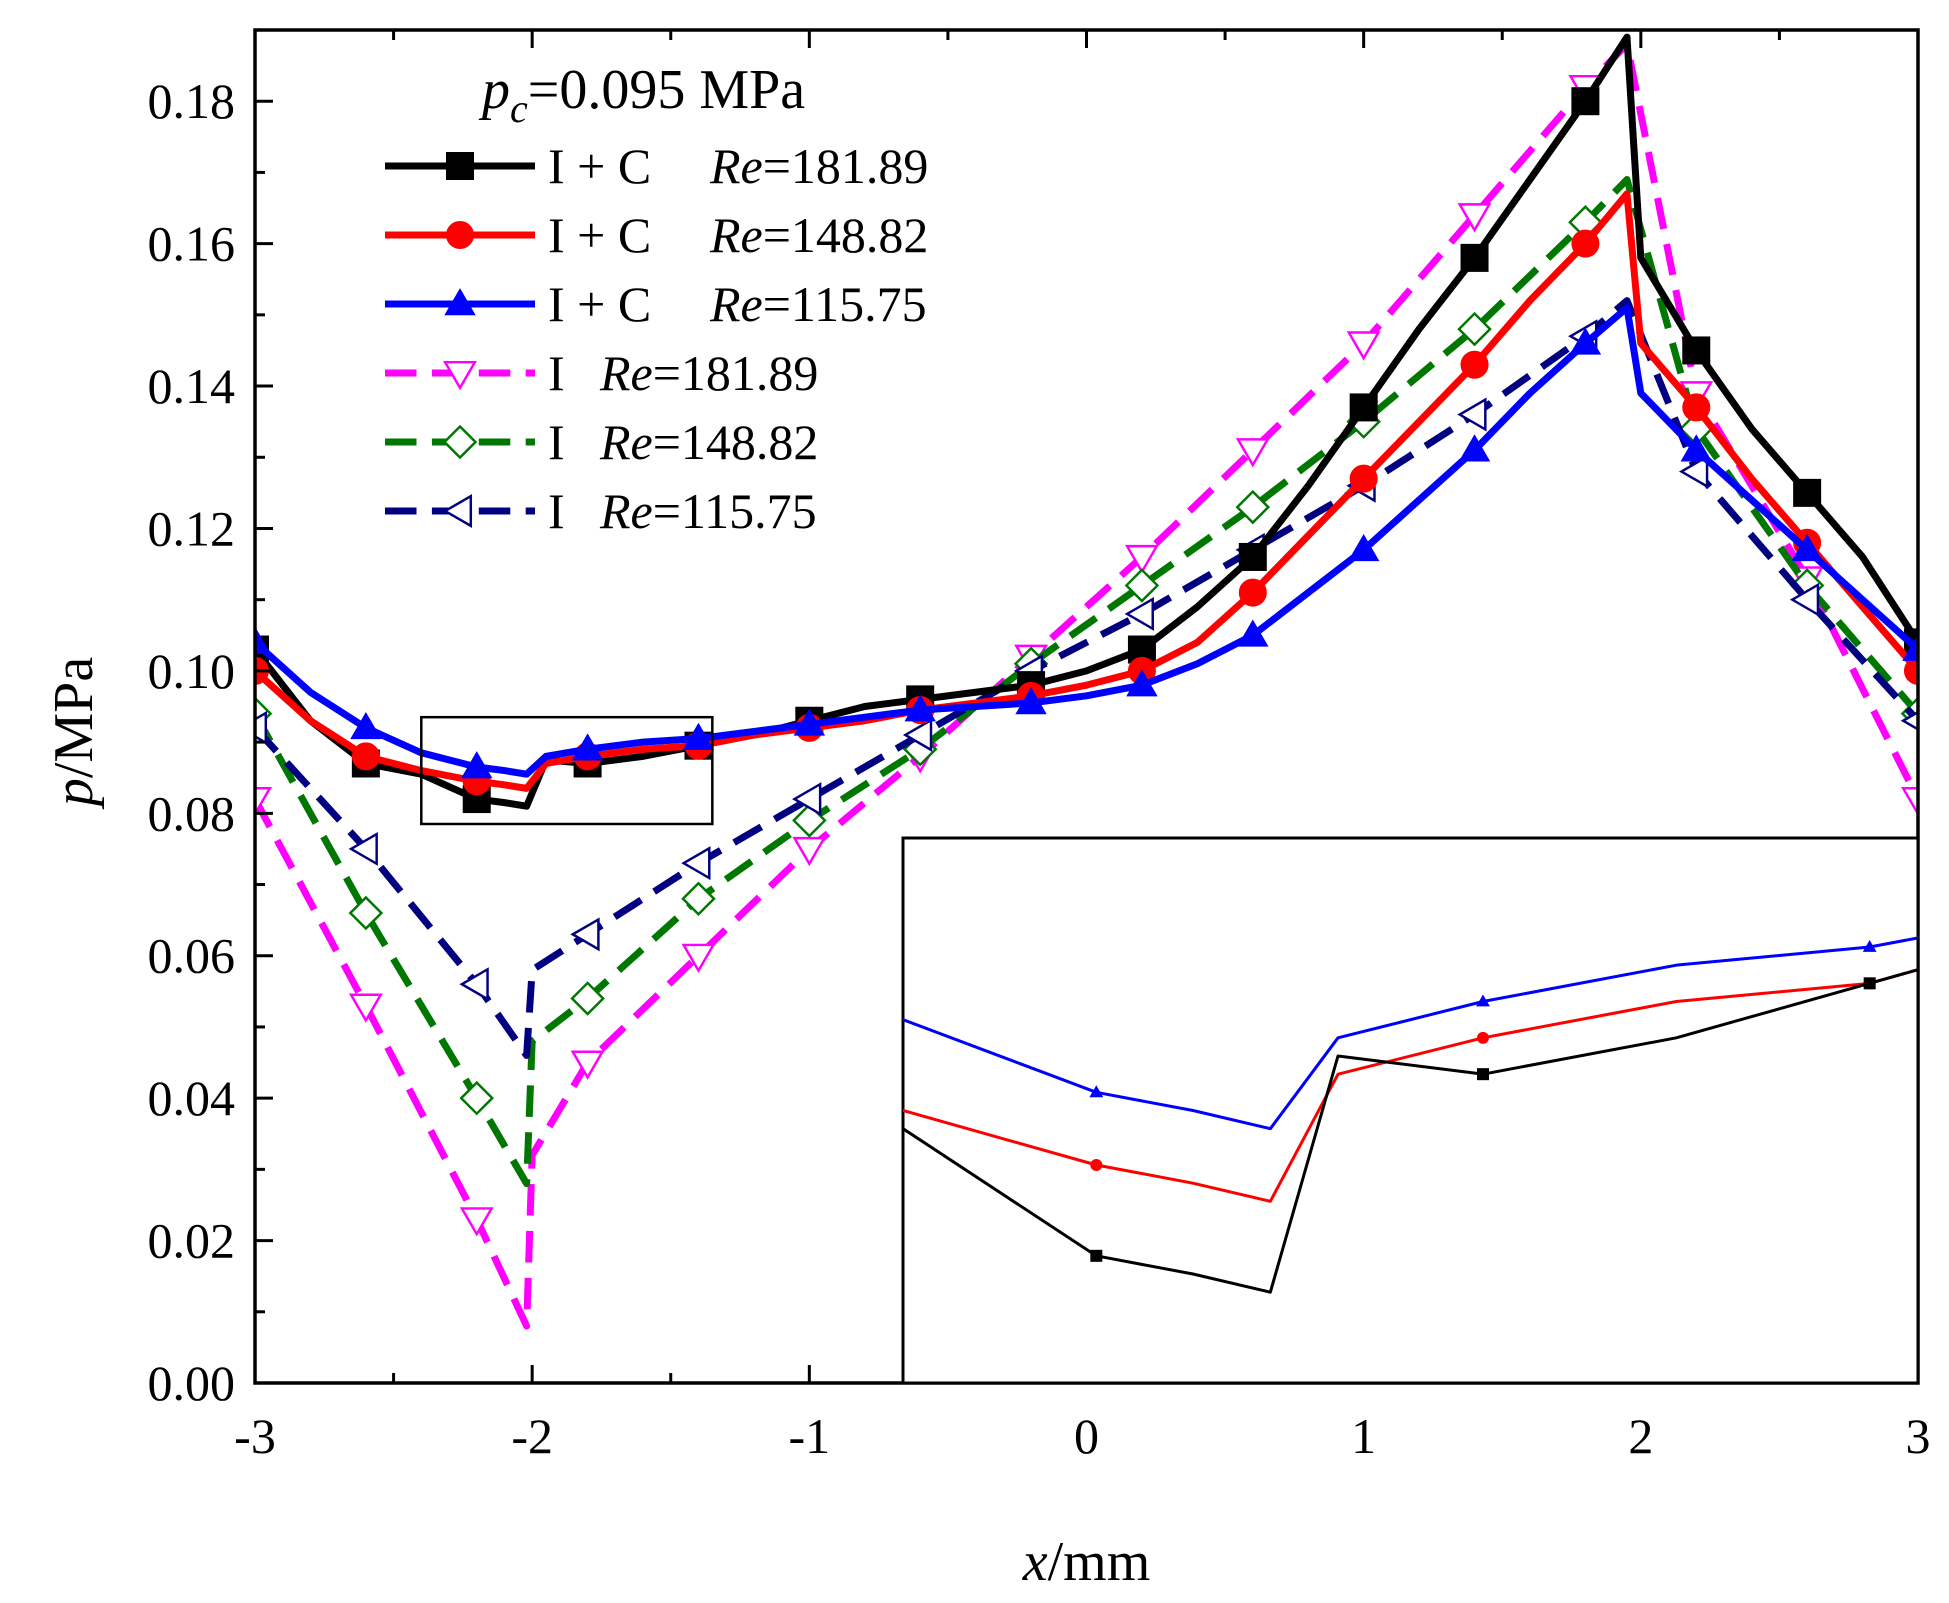  I want to click on legend-entry-1: I + C Re=181.89, so click(656, 166).